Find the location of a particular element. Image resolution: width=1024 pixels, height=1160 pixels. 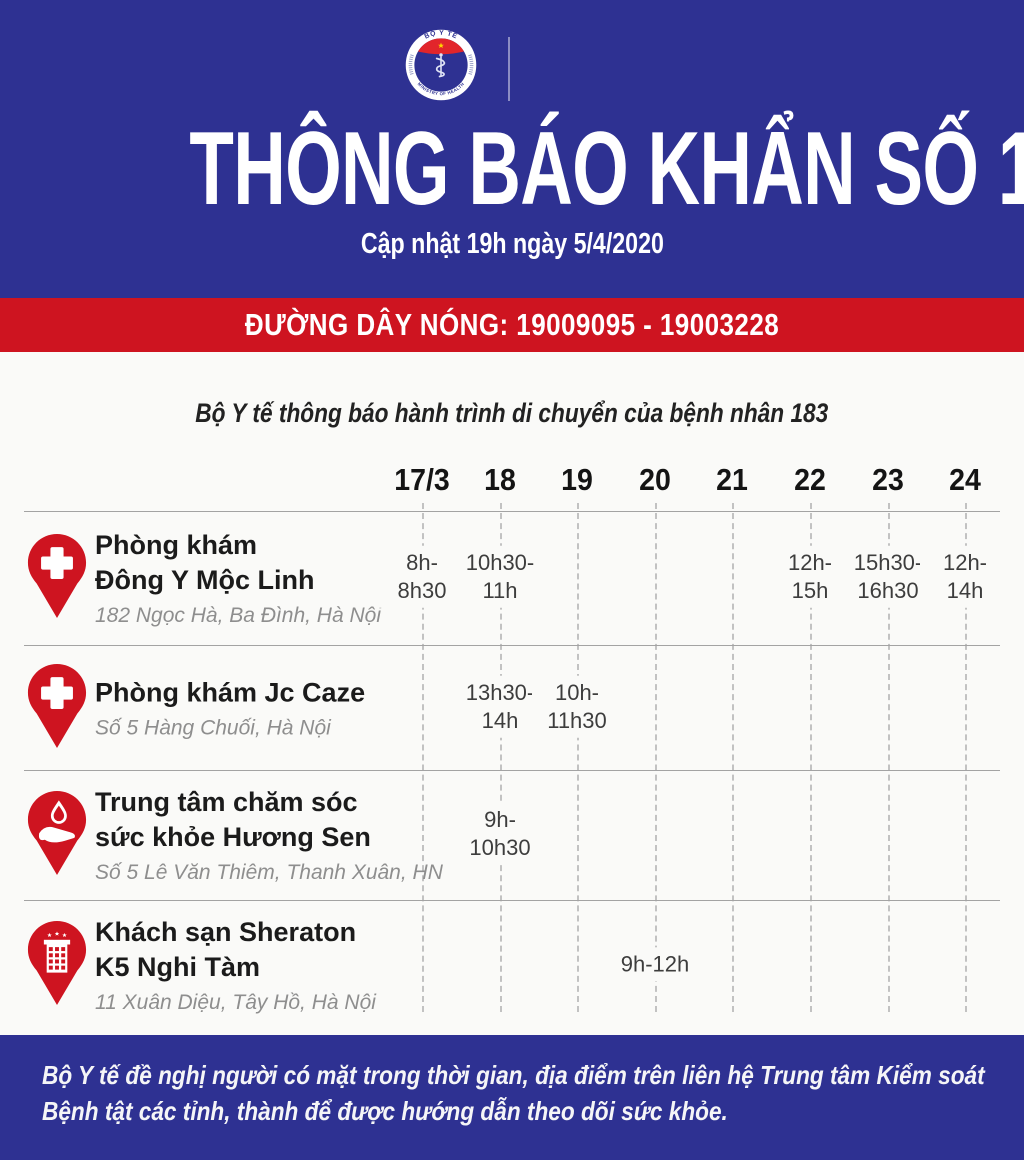

page-title: THÔNG BÁO KHẨN SỐ 11 is located at coordinates (512, 169).